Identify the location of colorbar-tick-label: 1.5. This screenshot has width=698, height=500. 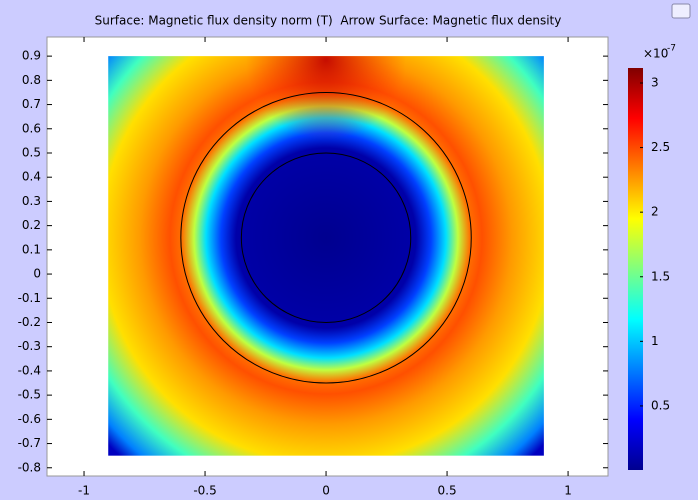
(660, 276).